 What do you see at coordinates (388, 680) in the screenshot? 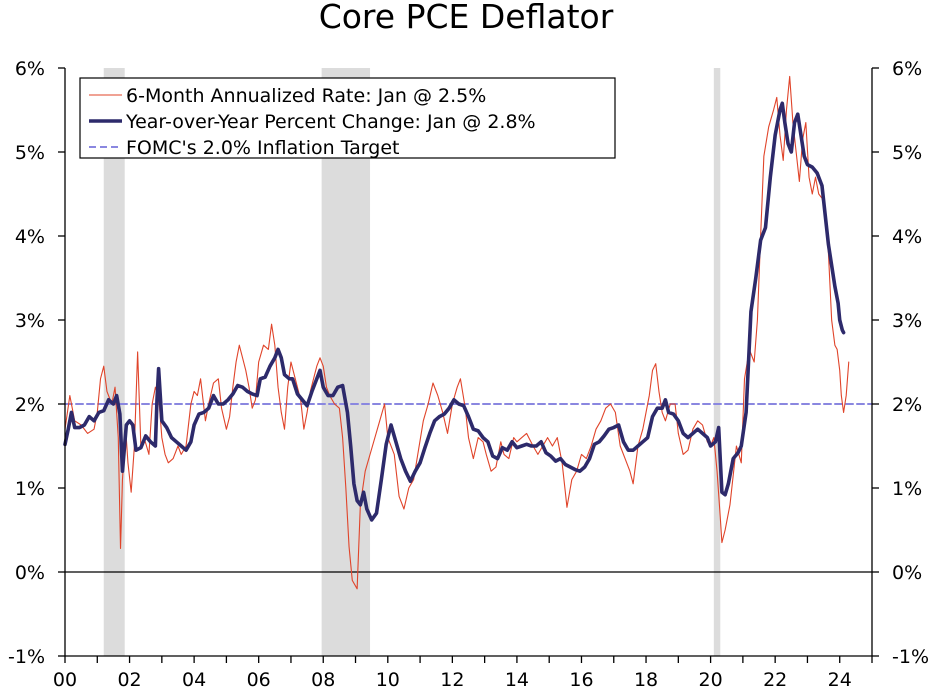
I see `x-tick-label: 10` at bounding box center [388, 680].